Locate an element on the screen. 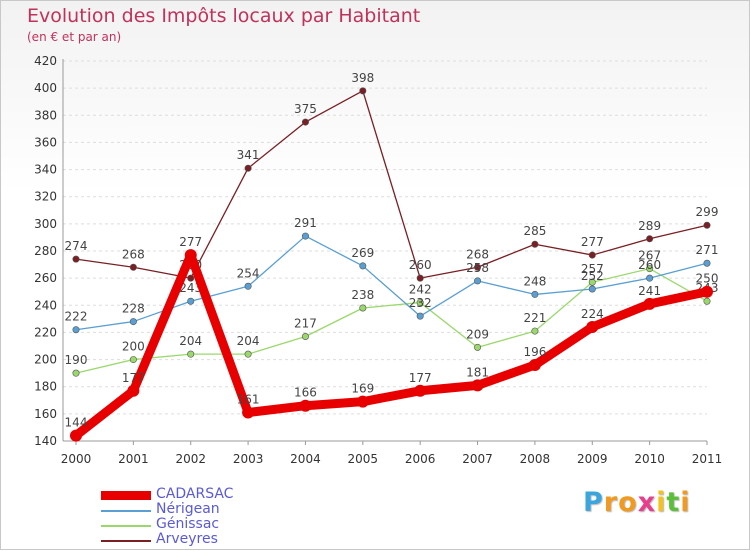 The image size is (750, 551). data-label-cadarsac: 241 is located at coordinates (649, 291).